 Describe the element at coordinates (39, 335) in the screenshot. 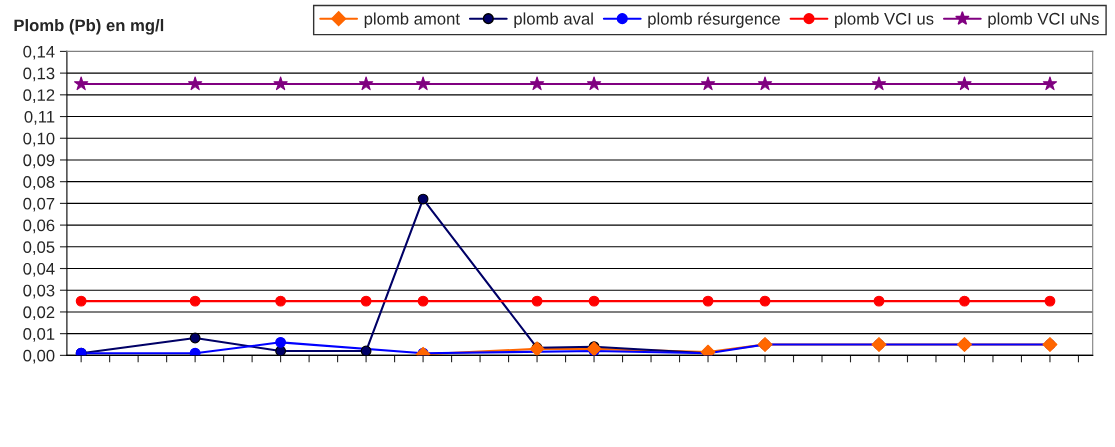

I see `y-tick-label: 0,01` at that location.